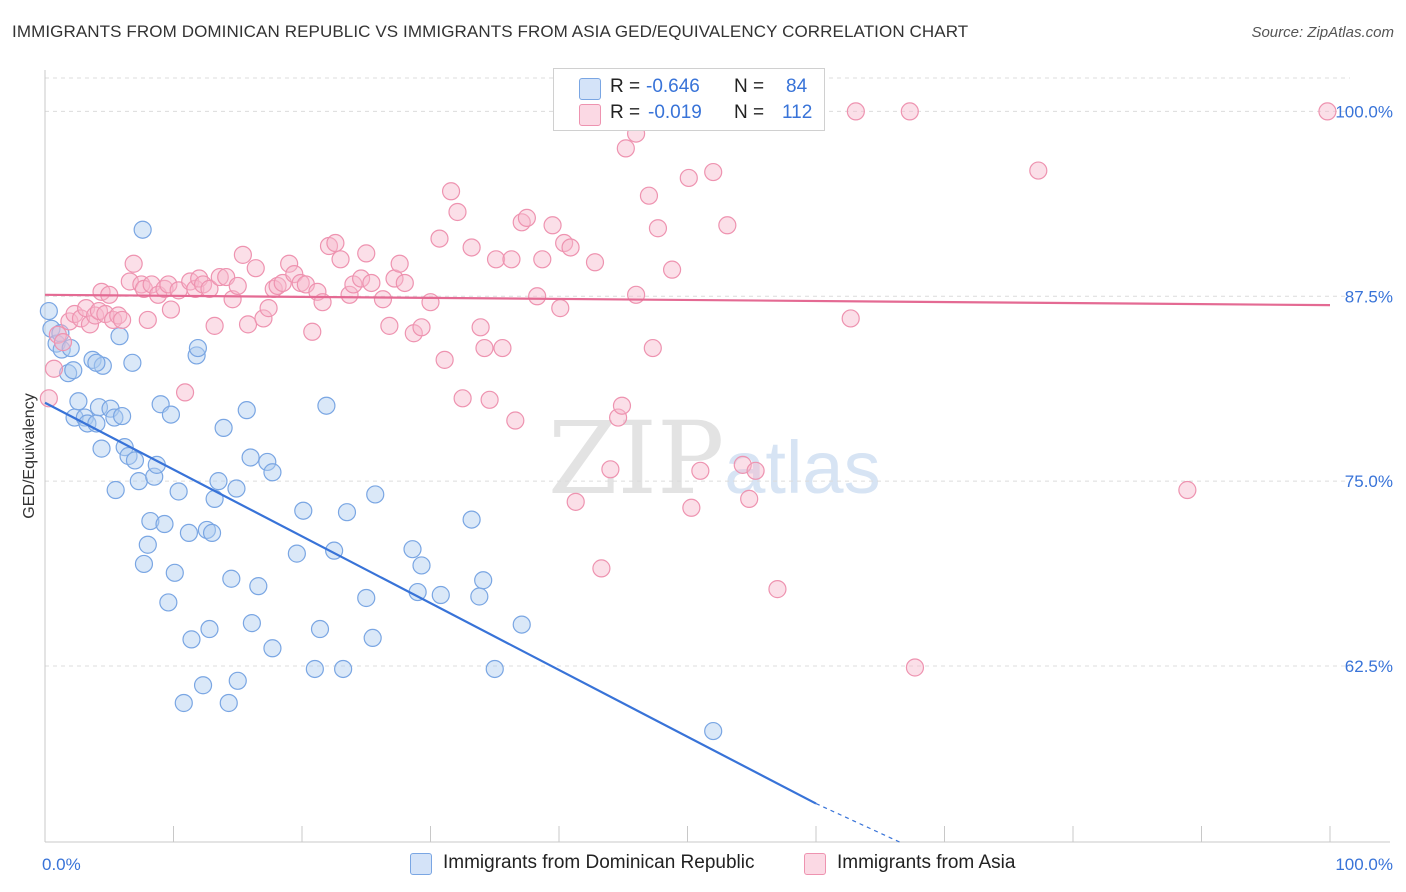 The image size is (1406, 892). What do you see at coordinates (1364, 864) in the screenshot?
I see `x-tick-label: 100.0%` at bounding box center [1364, 864].